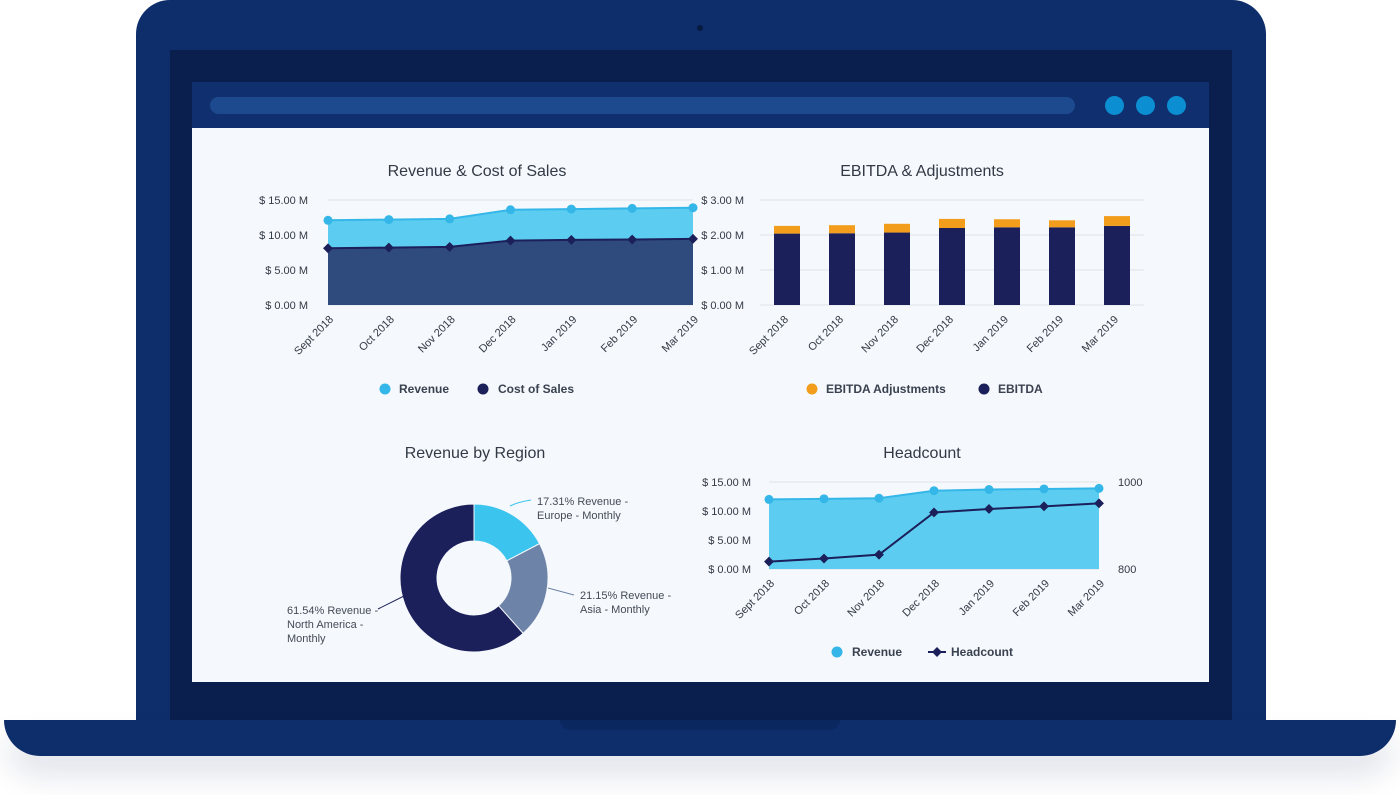 The image size is (1400, 795). I want to click on annotation-north-america: 61.54% Revenue - North America - Monthly, so click(332, 625).